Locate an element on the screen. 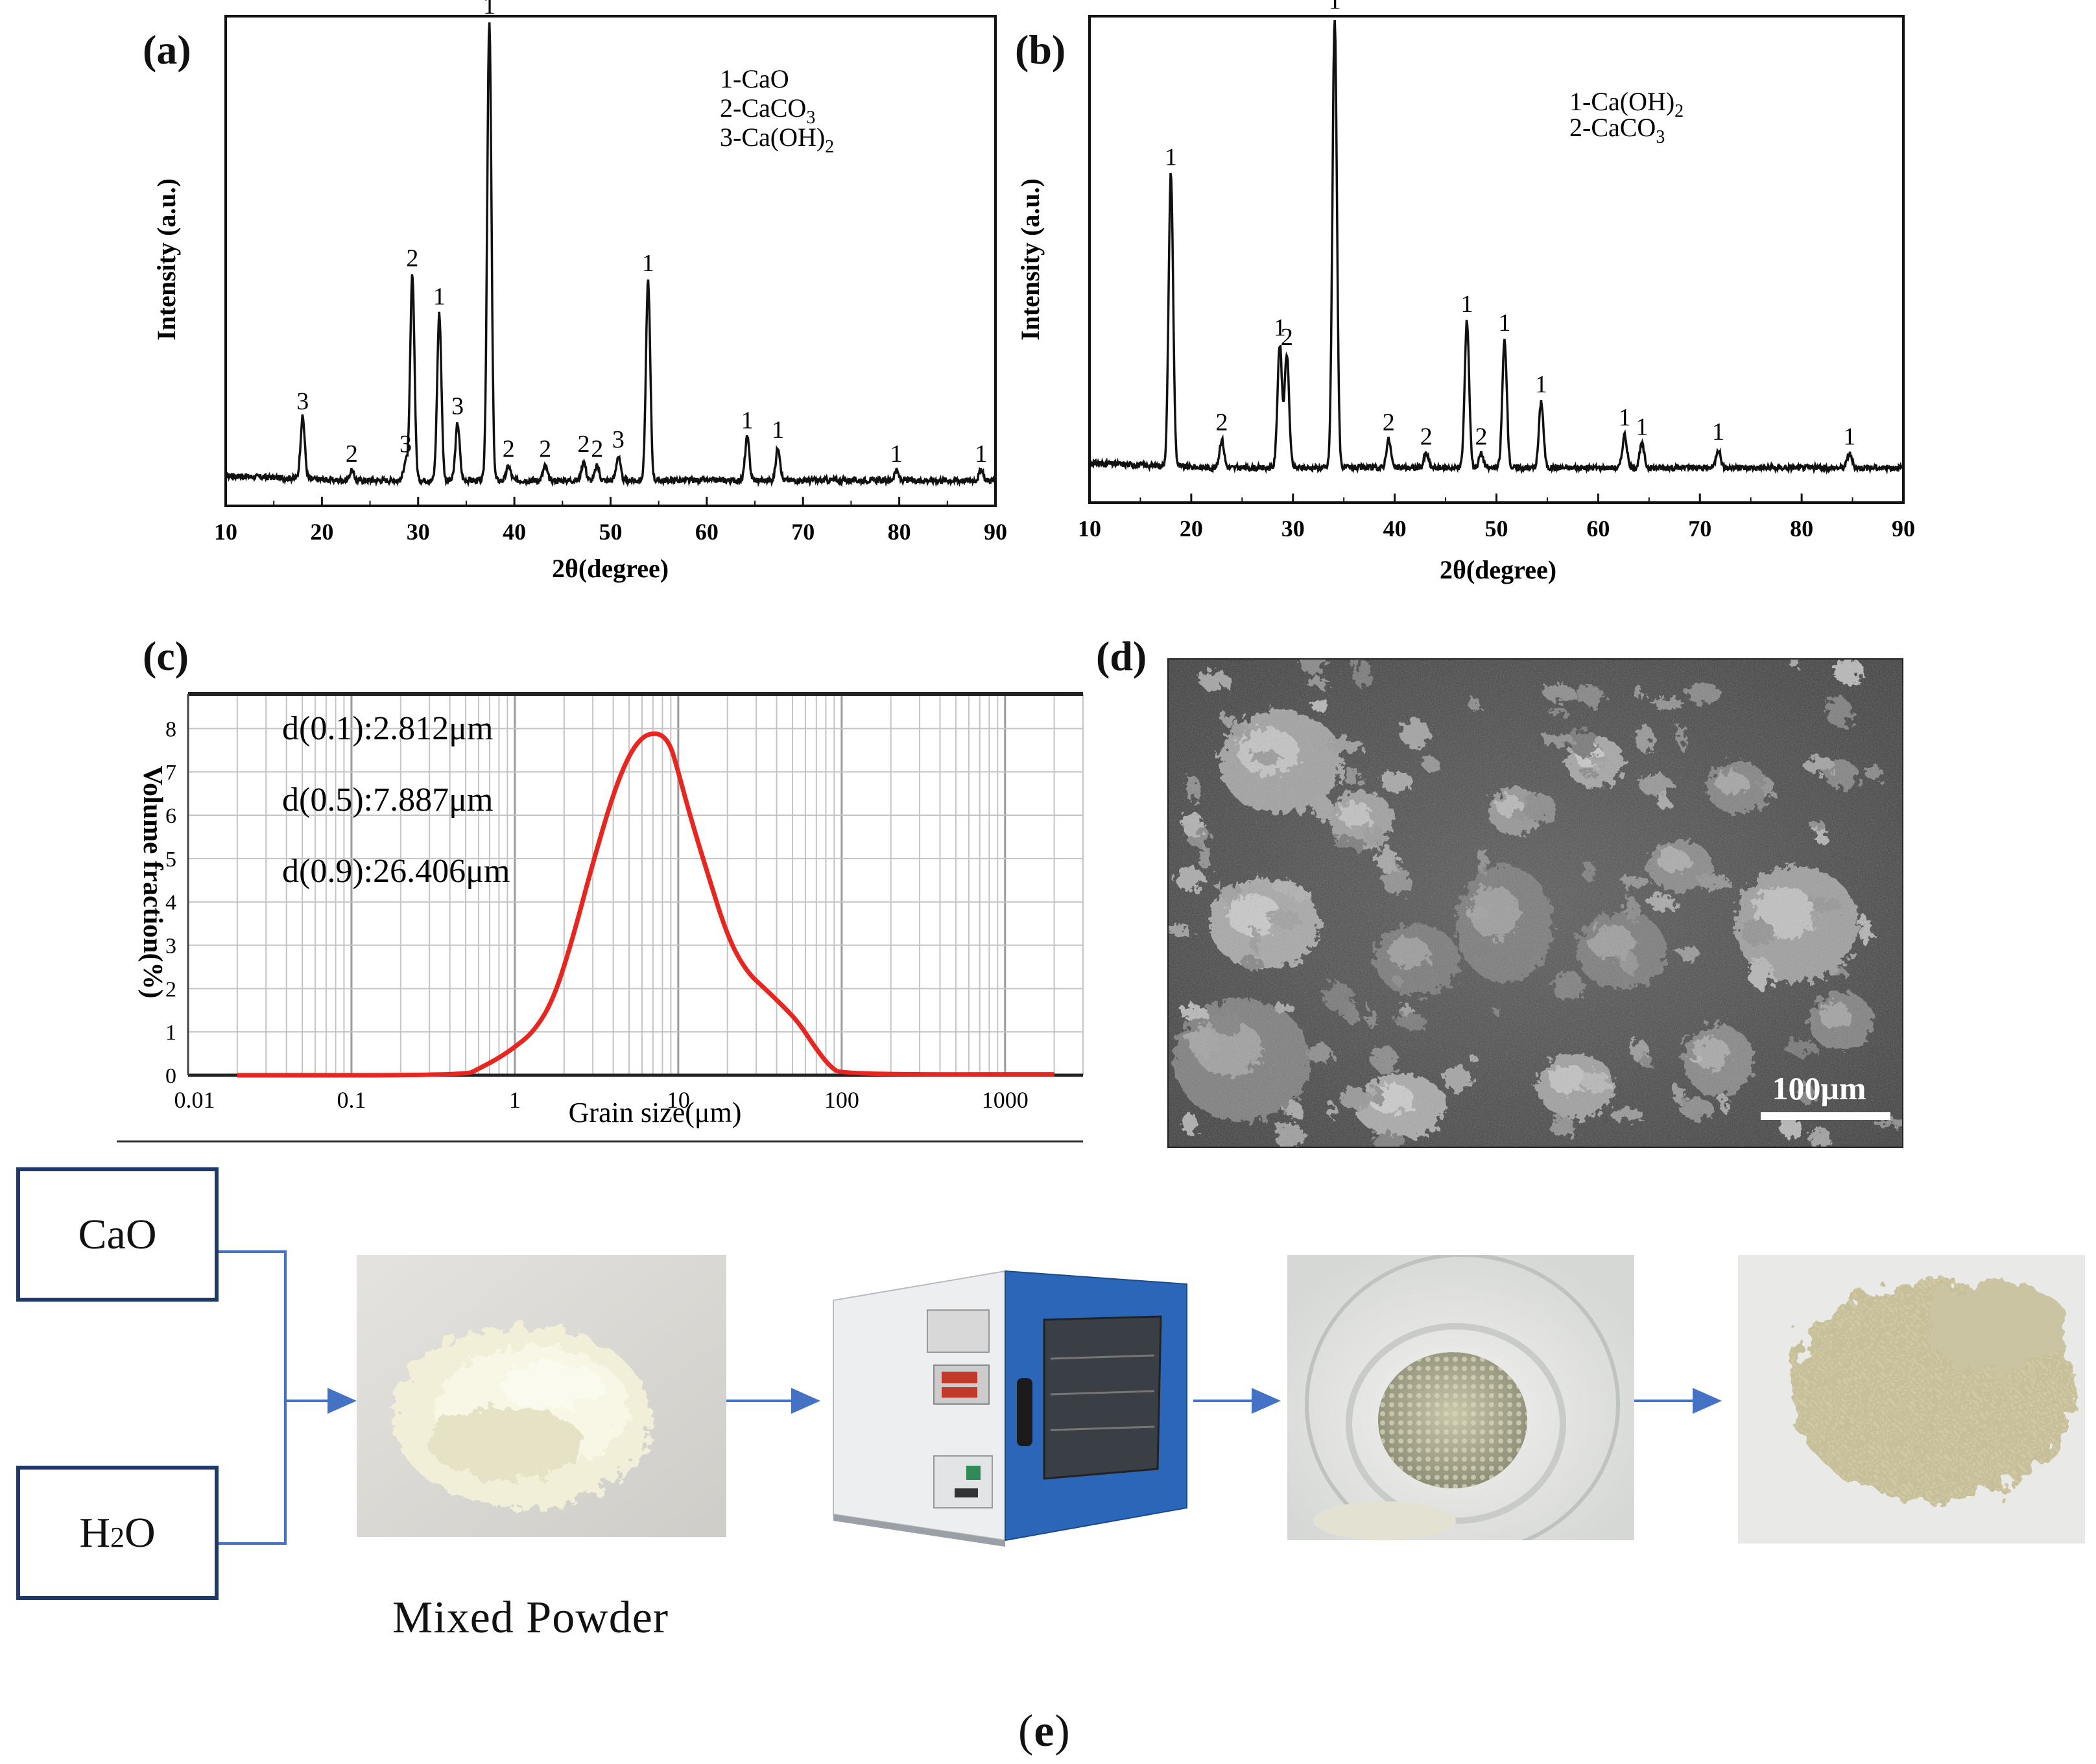  final-granules-photo is located at coordinates (1911, 1399).